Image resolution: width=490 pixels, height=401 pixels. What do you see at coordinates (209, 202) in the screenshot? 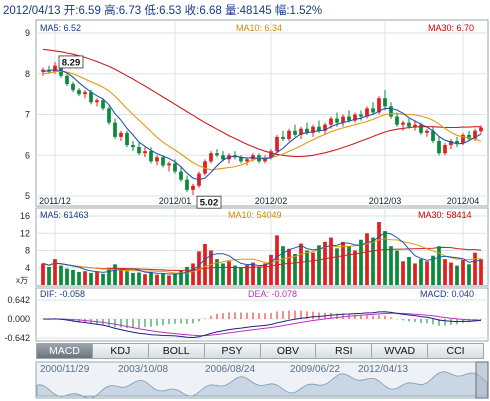
I see `low-marker-box` at bounding box center [209, 202].